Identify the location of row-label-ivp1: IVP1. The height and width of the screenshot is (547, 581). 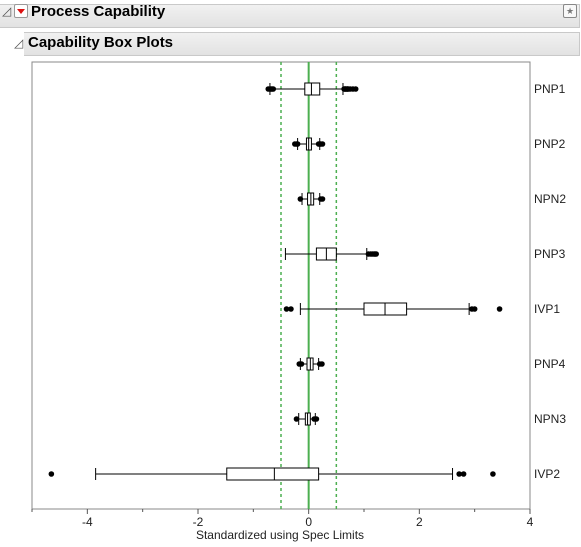
(547, 309).